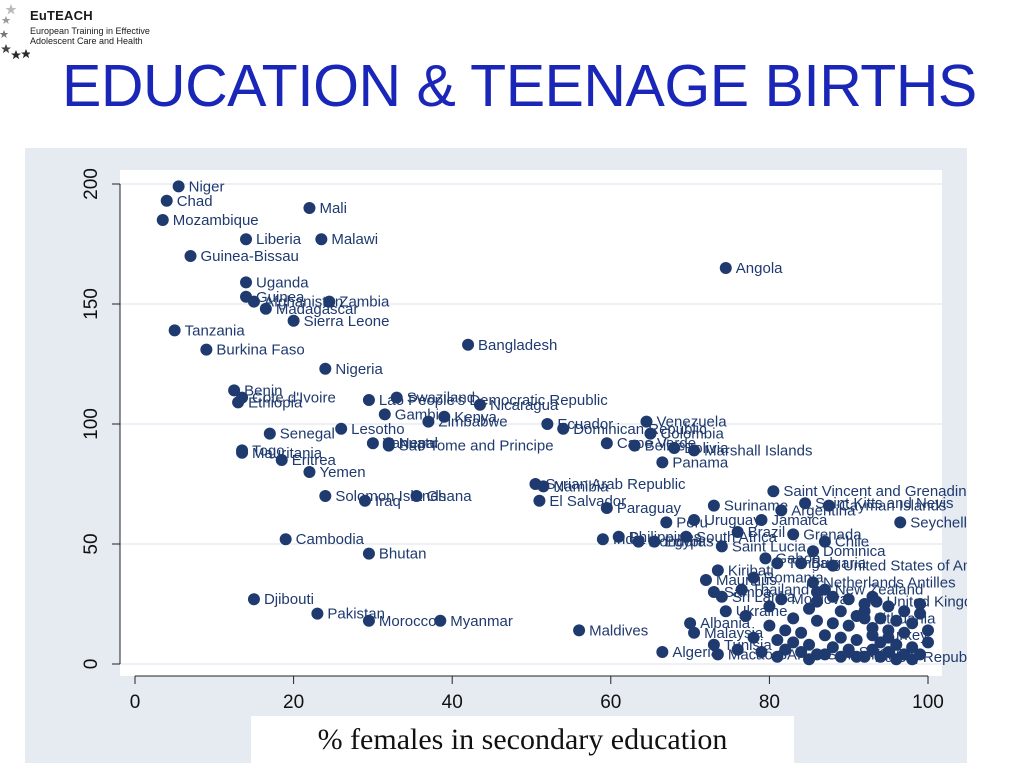  I want to click on point-label: Pakistan, so click(356, 614).